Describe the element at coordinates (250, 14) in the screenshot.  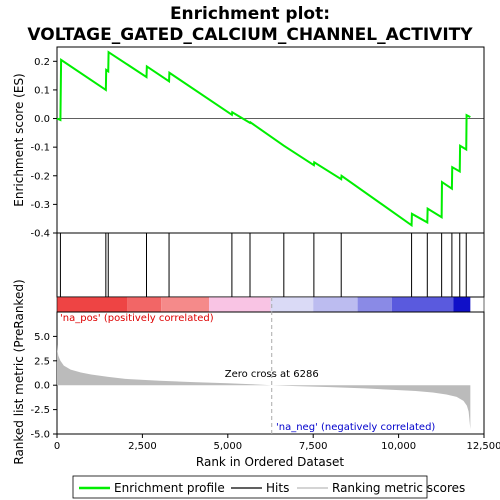
I see `chart-title-line-1: Enrichment plot:` at that location.